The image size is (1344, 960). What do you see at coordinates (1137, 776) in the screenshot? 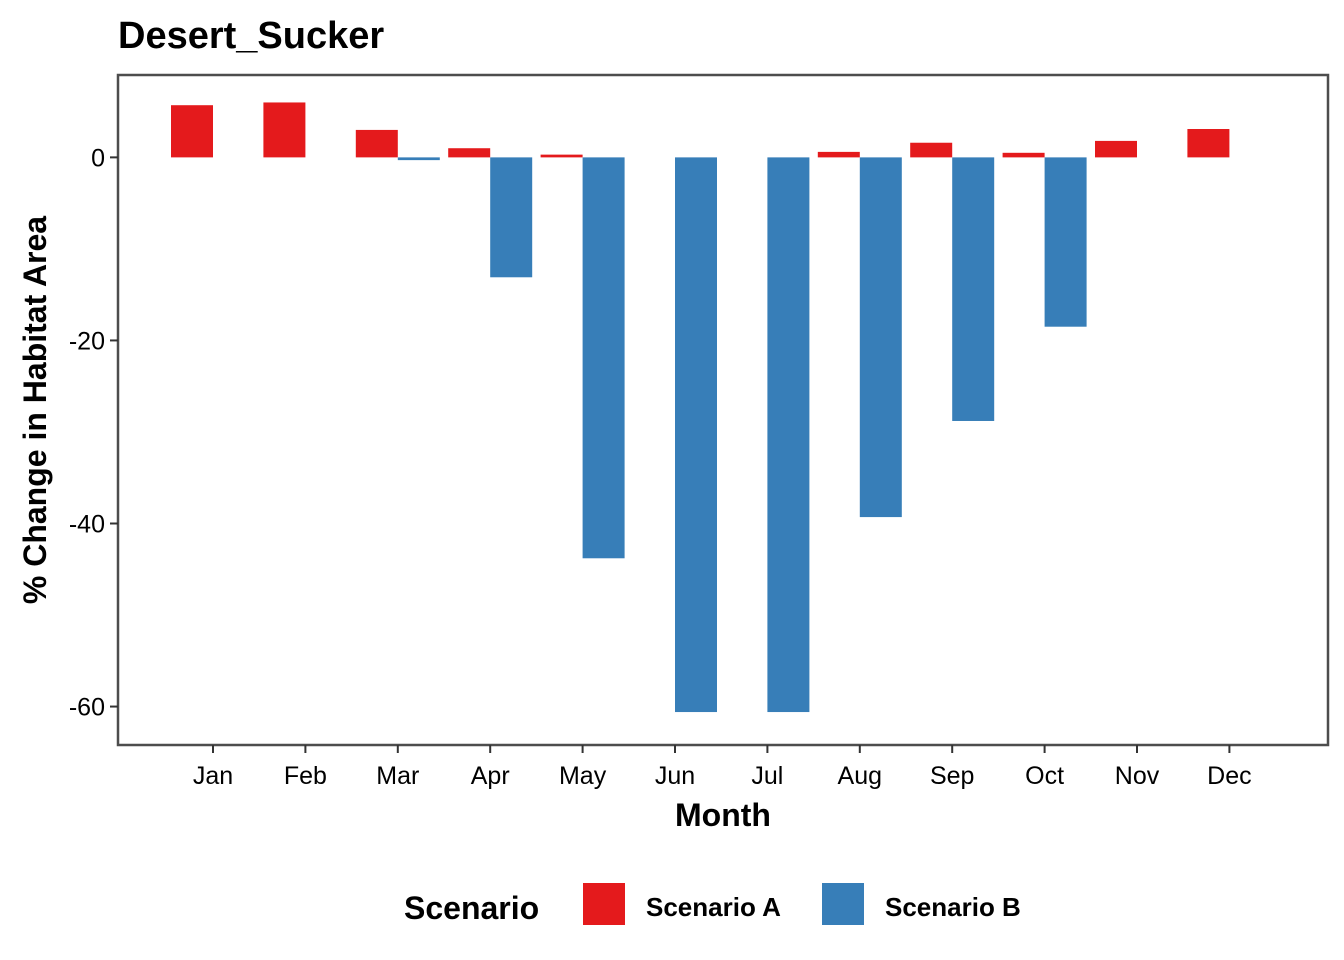
I see `x-tick-label-nov: Nov` at bounding box center [1137, 776].